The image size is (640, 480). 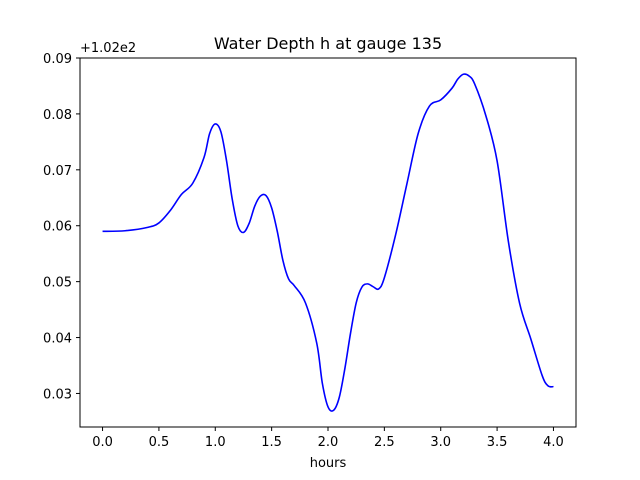 I want to click on y-tick-label: 0.05, so click(x=57, y=283).